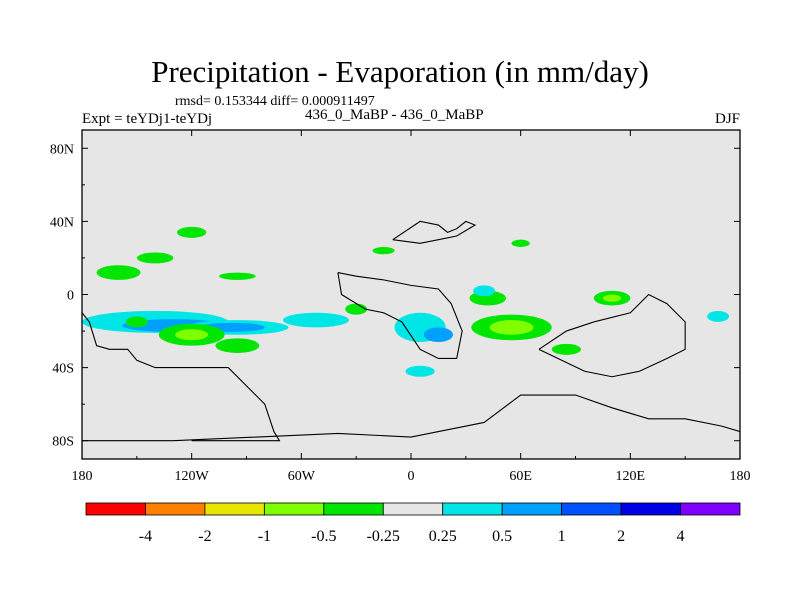 The width and height of the screenshot is (800, 600). What do you see at coordinates (400, 71) in the screenshot?
I see `chart-title: Precipitation - Evaporation (in mm/day)` at bounding box center [400, 71].